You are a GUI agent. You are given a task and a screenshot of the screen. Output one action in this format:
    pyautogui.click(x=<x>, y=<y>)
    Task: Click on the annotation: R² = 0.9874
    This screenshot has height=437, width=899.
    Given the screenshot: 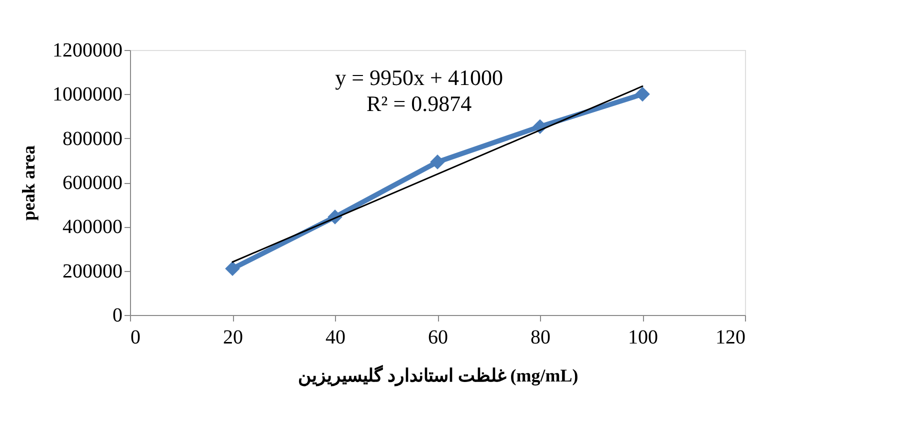 What is the action you would take?
    pyautogui.click(x=419, y=103)
    